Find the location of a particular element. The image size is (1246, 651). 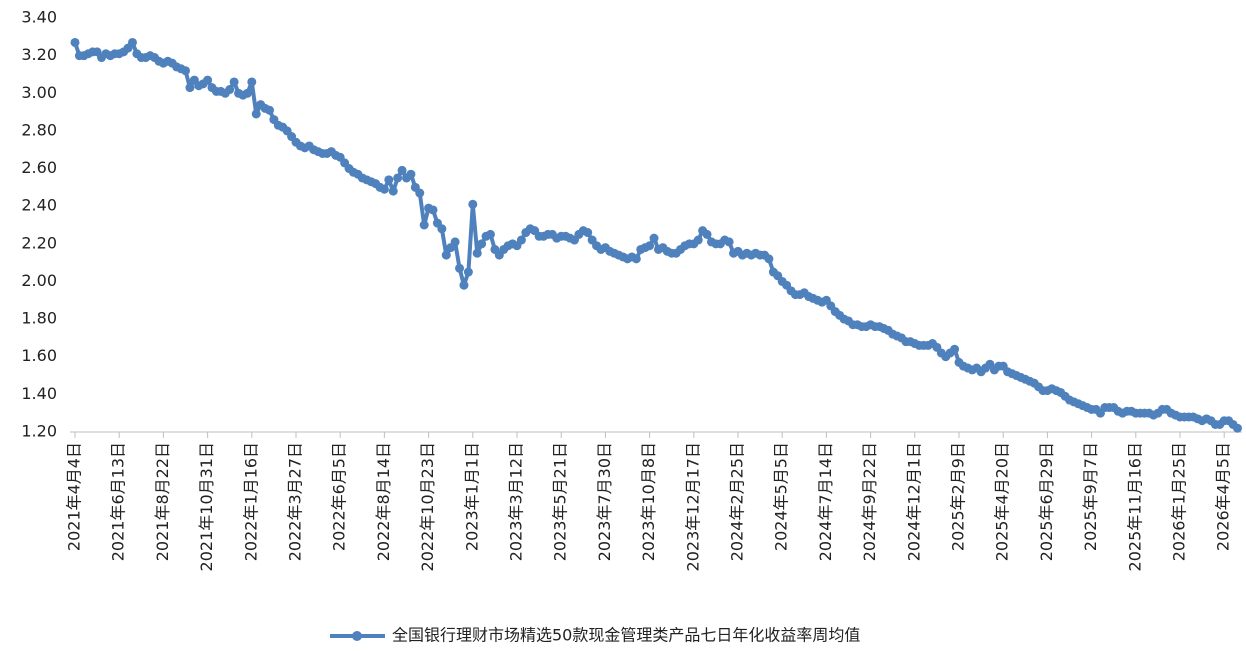

x-tick-label: 2025年4月20日 is located at coordinates (1002, 501).